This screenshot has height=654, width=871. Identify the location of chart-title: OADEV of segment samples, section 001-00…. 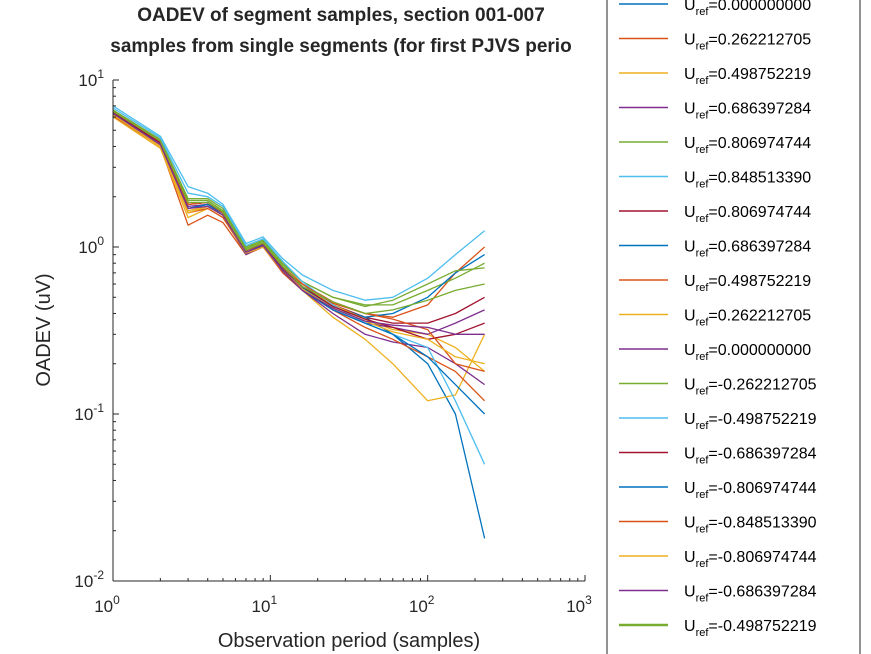
(341, 15).